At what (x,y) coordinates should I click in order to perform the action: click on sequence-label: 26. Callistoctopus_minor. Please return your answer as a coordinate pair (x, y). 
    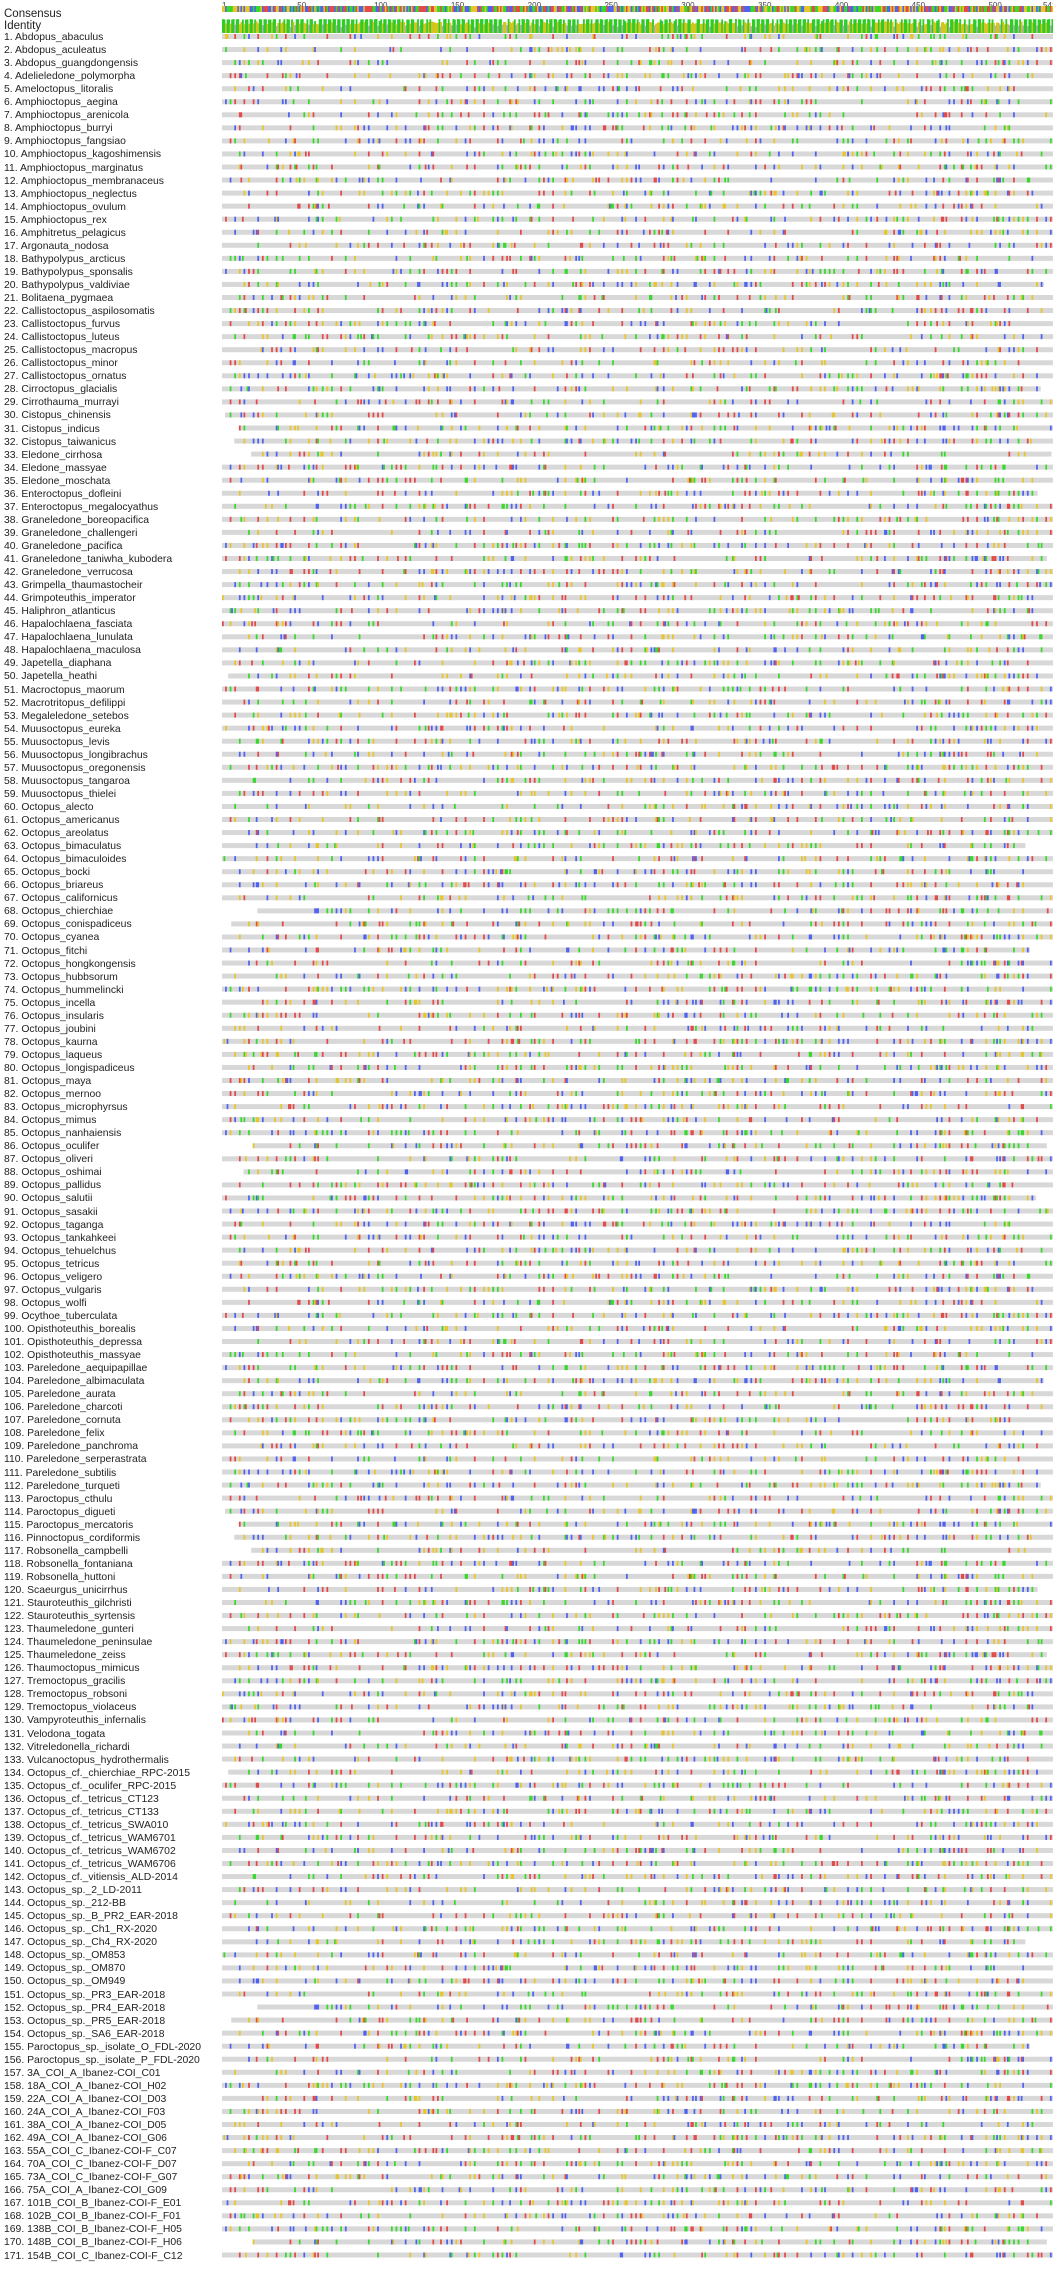
    Looking at the image, I should click on (61, 364).